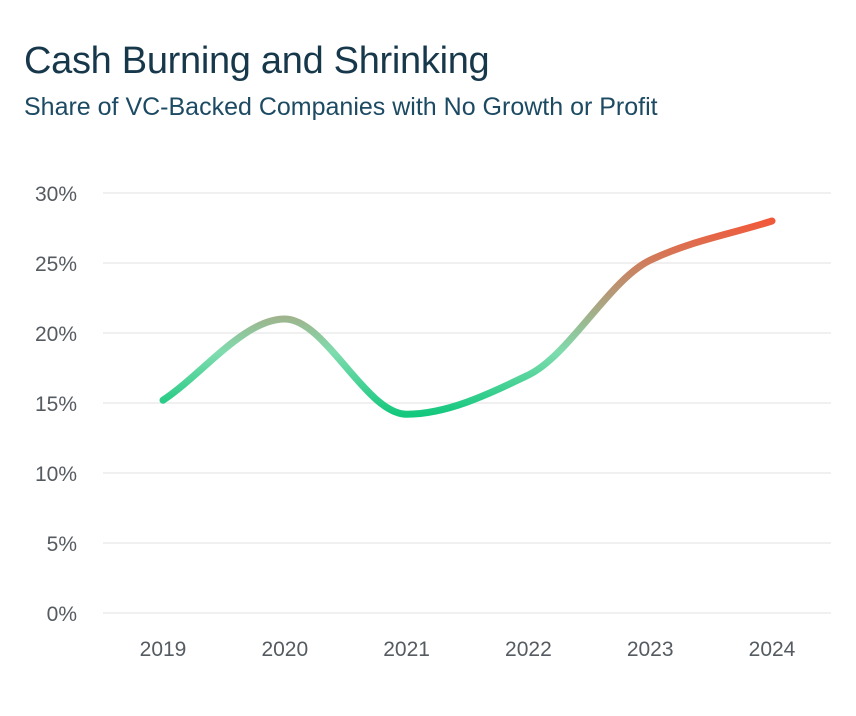  What do you see at coordinates (528, 649) in the screenshot?
I see `x-tick-label: 2022` at bounding box center [528, 649].